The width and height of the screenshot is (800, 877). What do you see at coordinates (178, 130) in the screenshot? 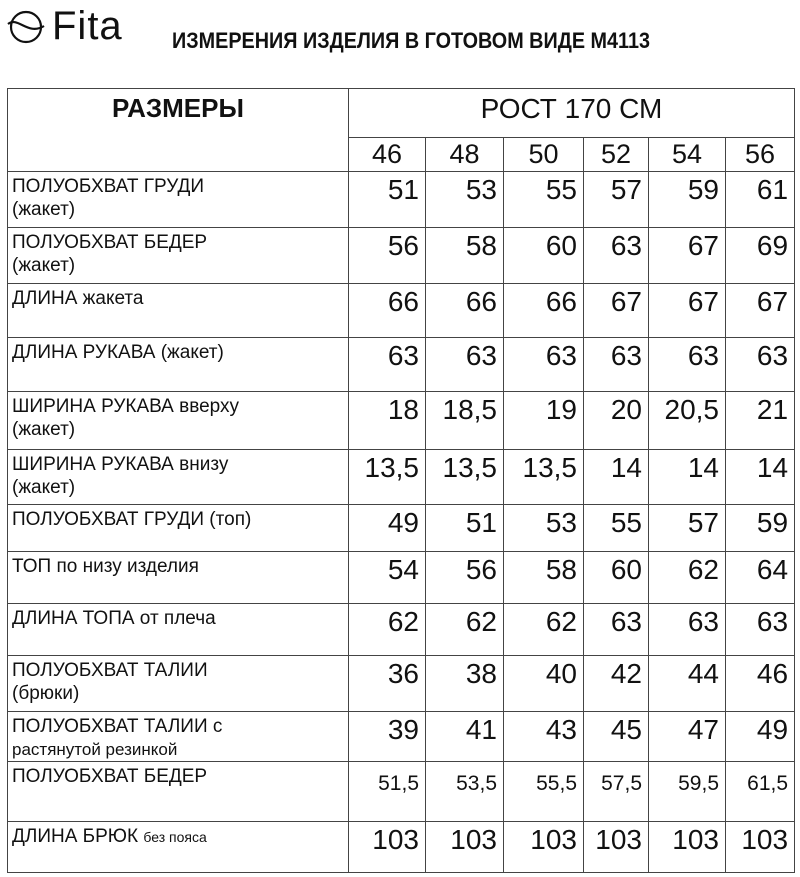
I see `sizes-header: РАЗМЕРЫ` at bounding box center [178, 130].